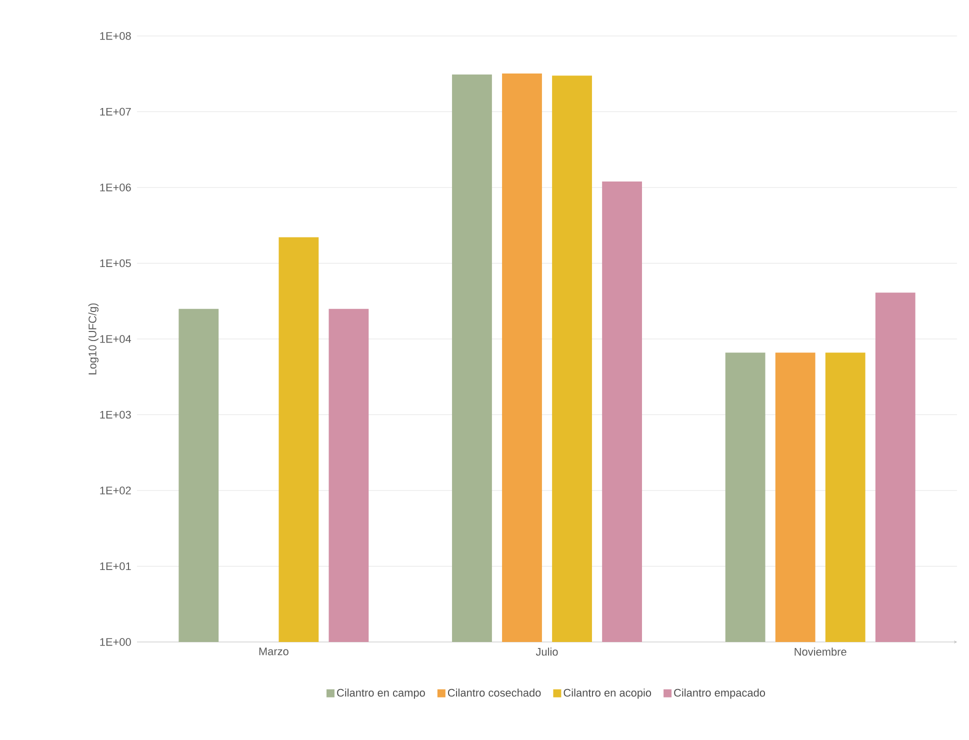 The image size is (969, 740). Describe the element at coordinates (115, 112) in the screenshot. I see `y-tick-label: 1E+07` at that location.